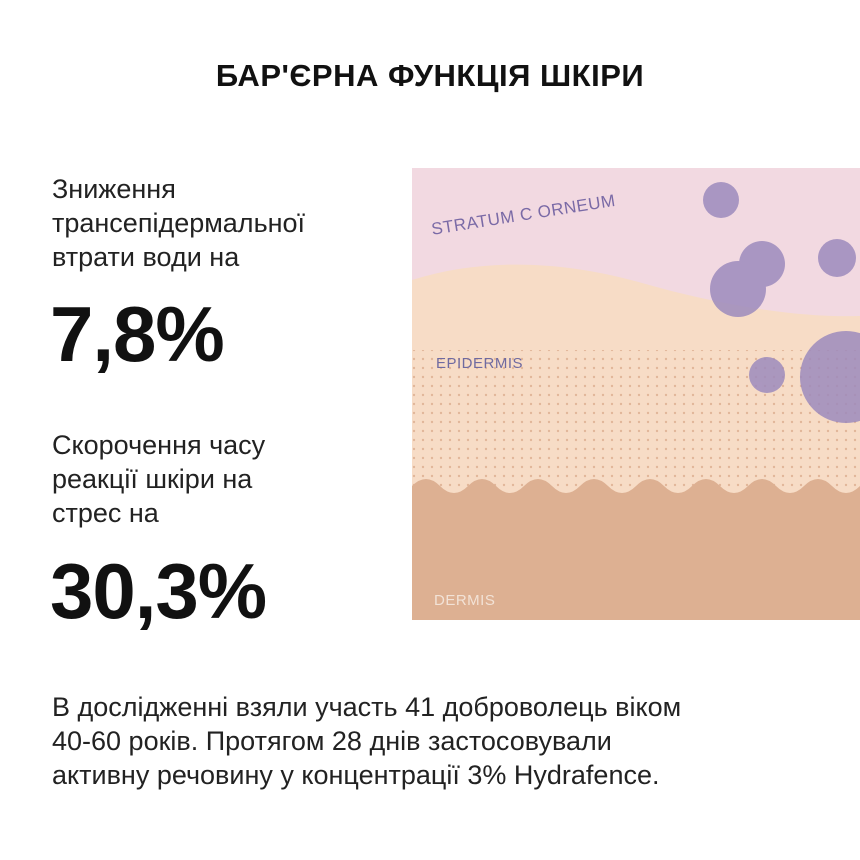  I want to click on stat-label-2-line-1: Скорочення часу, so click(159, 445).